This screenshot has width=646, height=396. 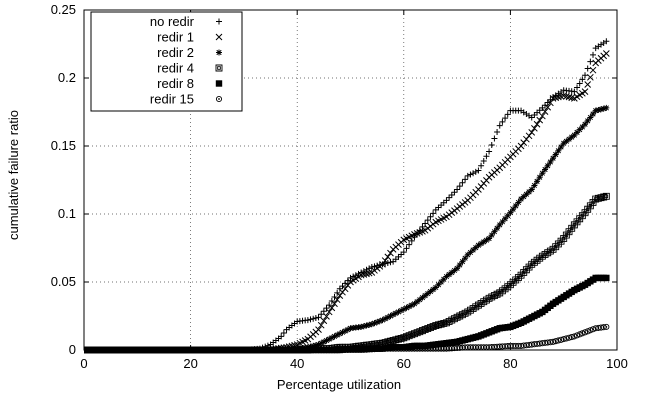 I want to click on x-tick-label: 20, so click(x=190, y=363).